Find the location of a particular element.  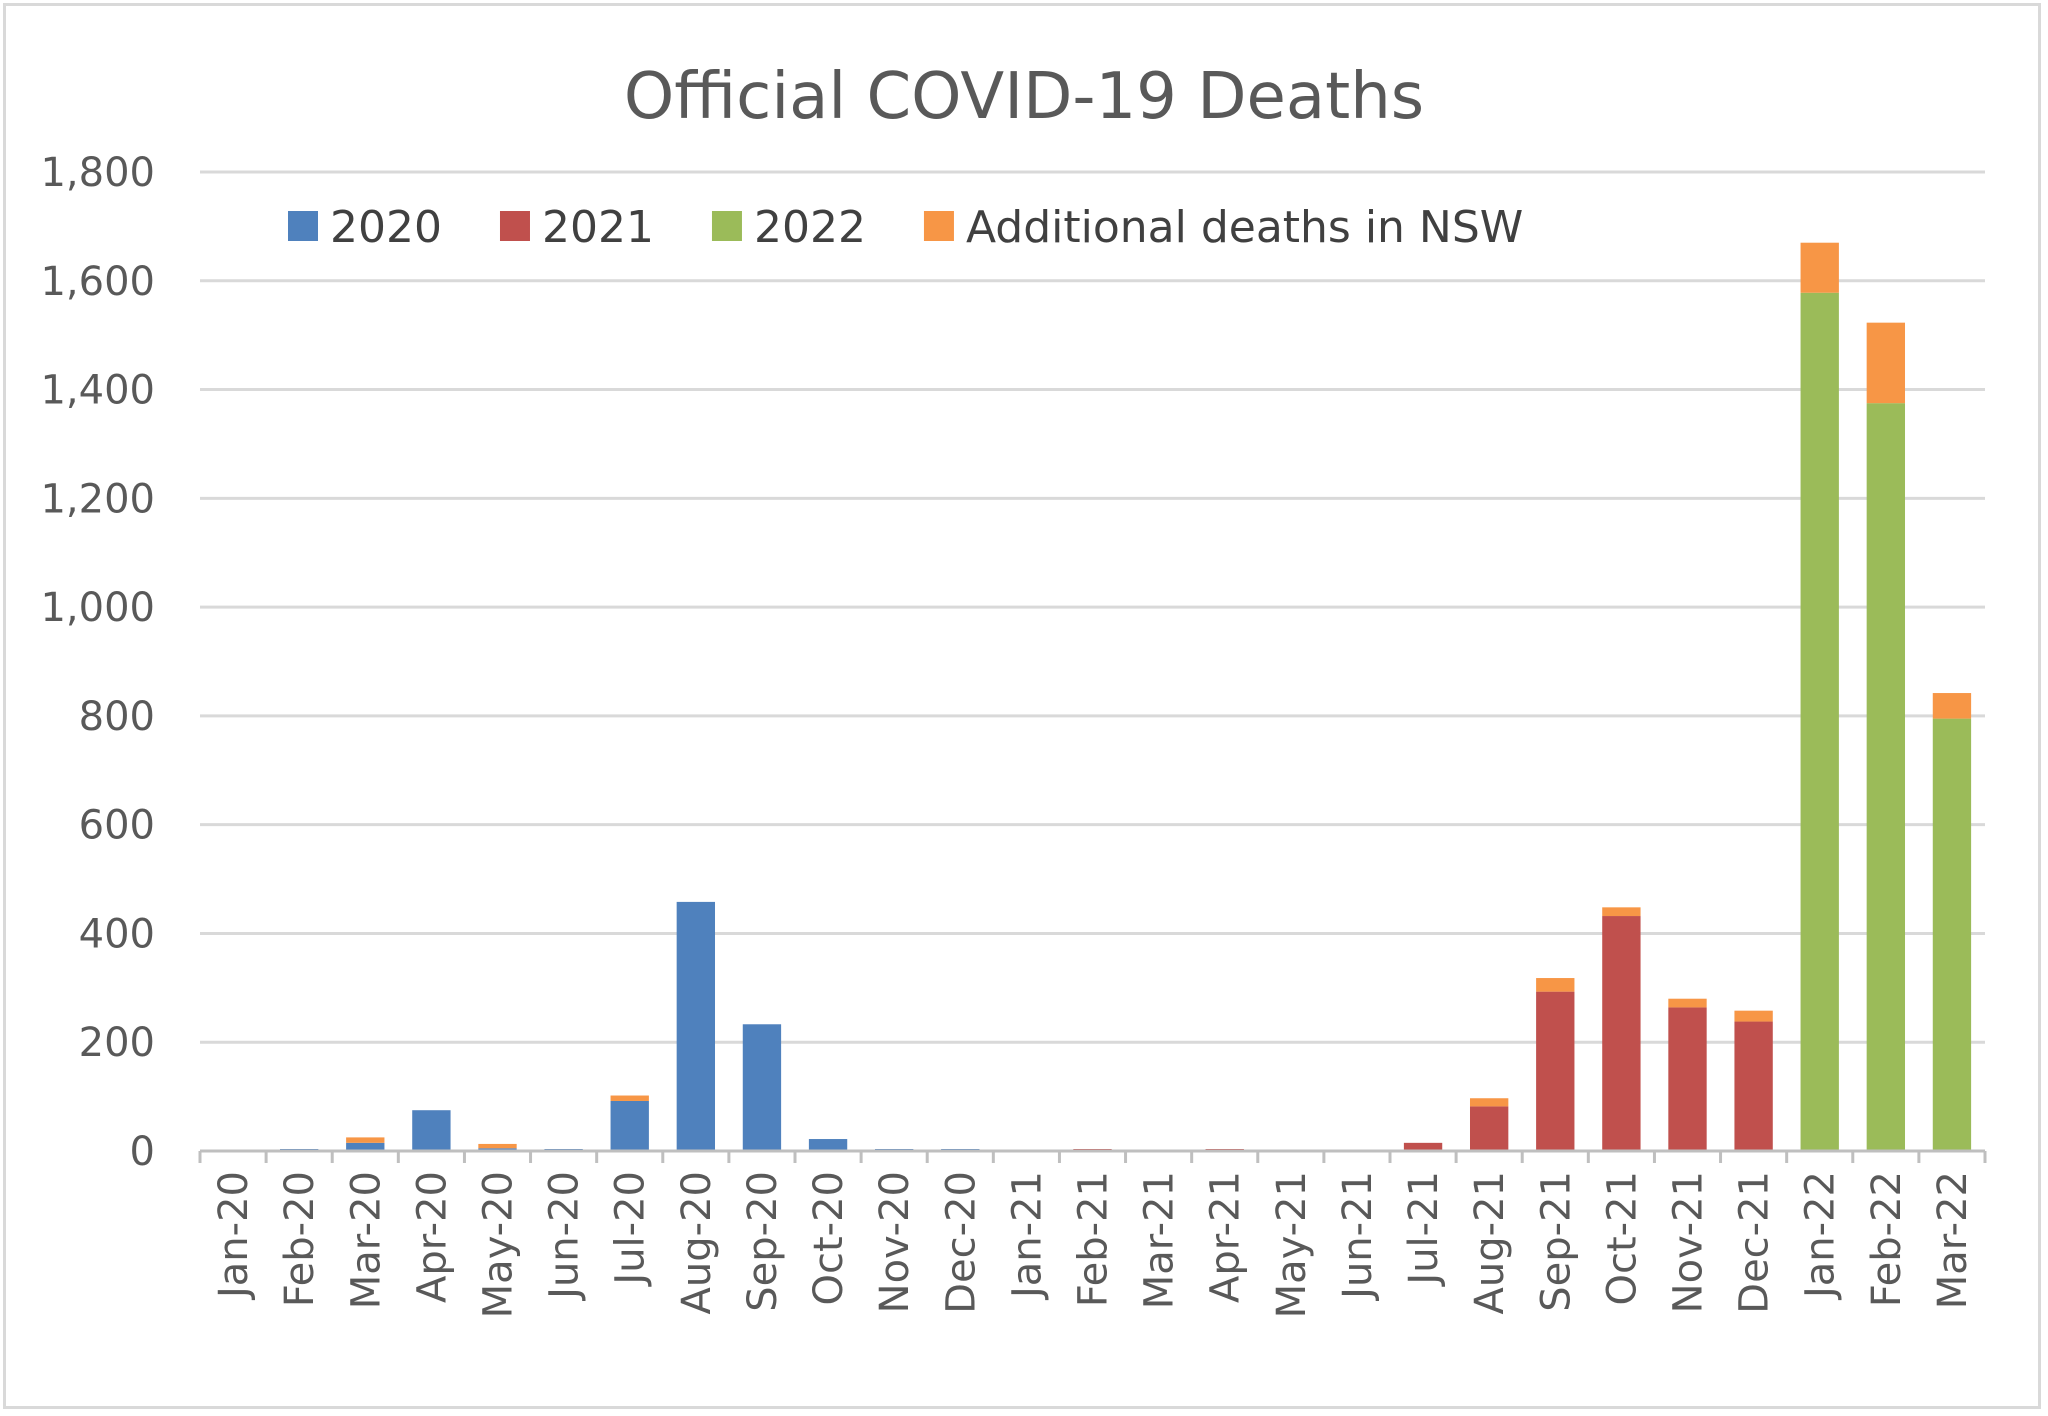

x-tick-label: May-21 is located at coordinates (1292, 1244).